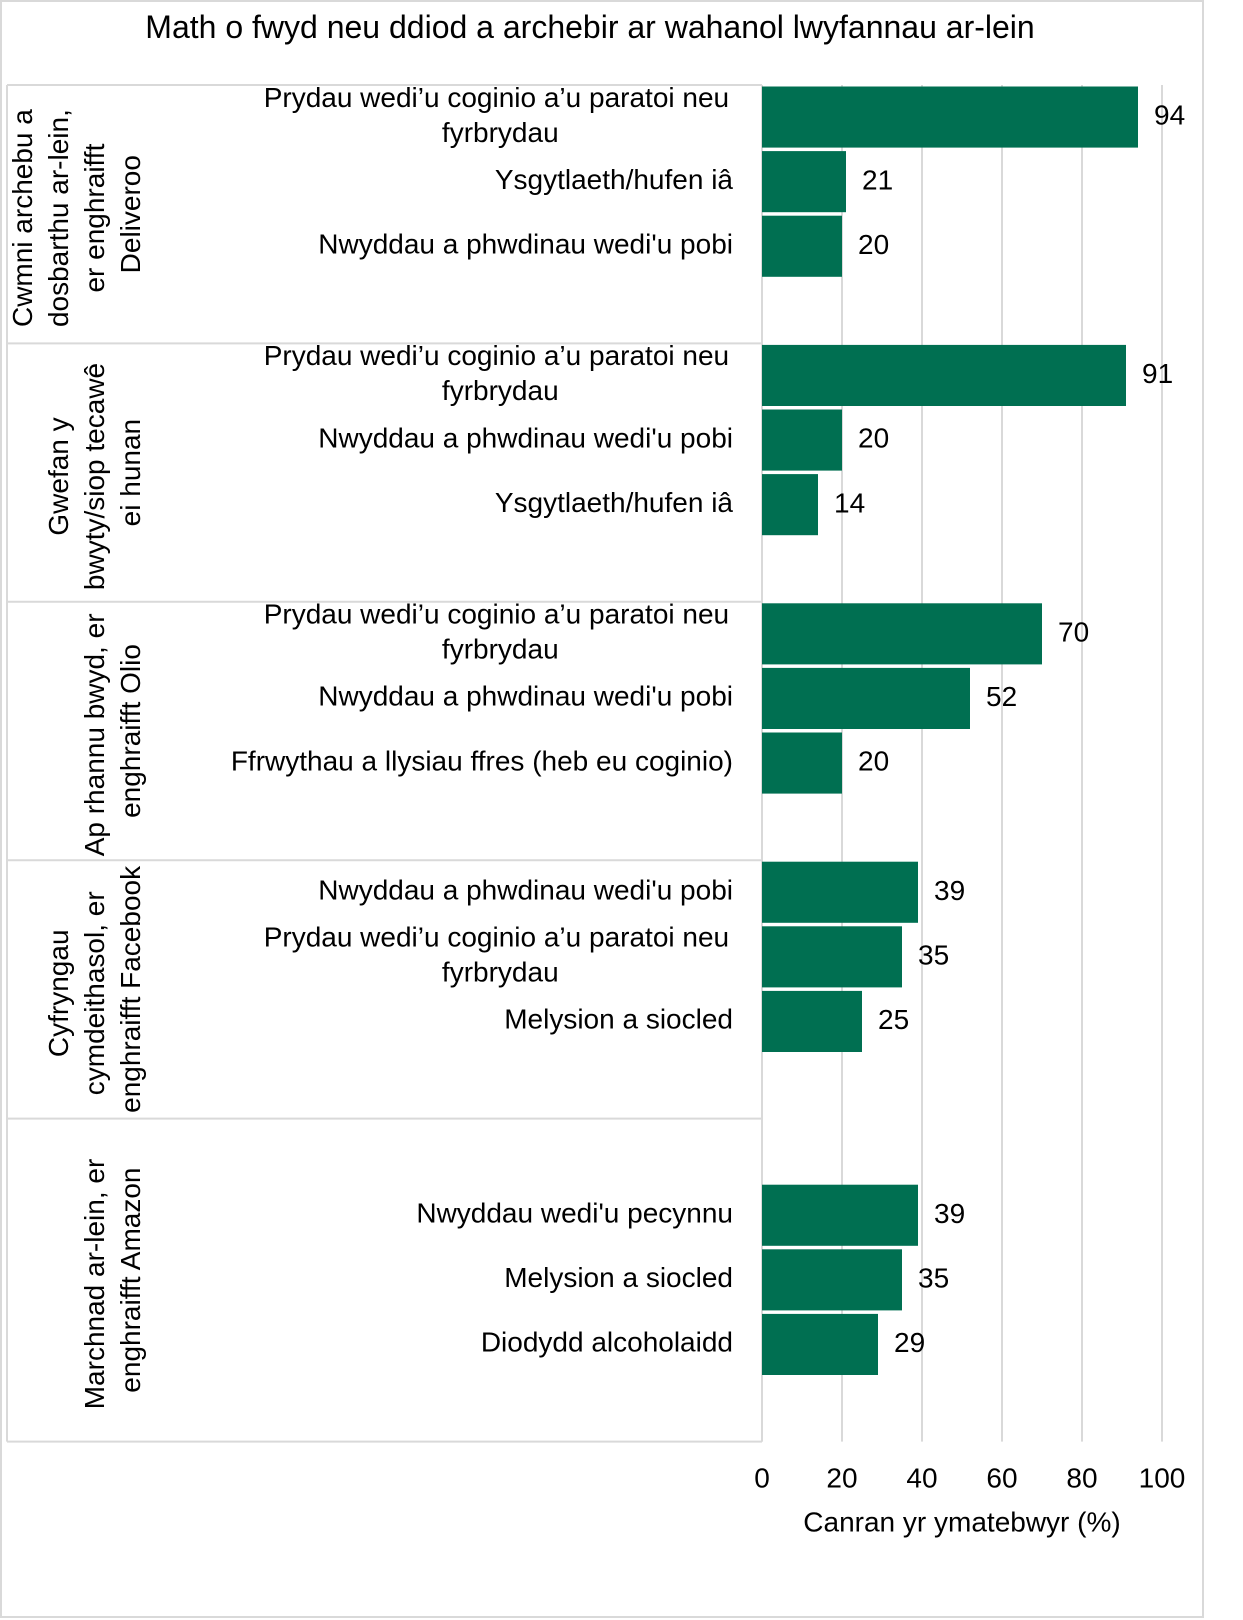  What do you see at coordinates (112, 1280) in the screenshot?
I see `group-label: Marchnad ar-lein, er enghraifft Amazon` at bounding box center [112, 1280].